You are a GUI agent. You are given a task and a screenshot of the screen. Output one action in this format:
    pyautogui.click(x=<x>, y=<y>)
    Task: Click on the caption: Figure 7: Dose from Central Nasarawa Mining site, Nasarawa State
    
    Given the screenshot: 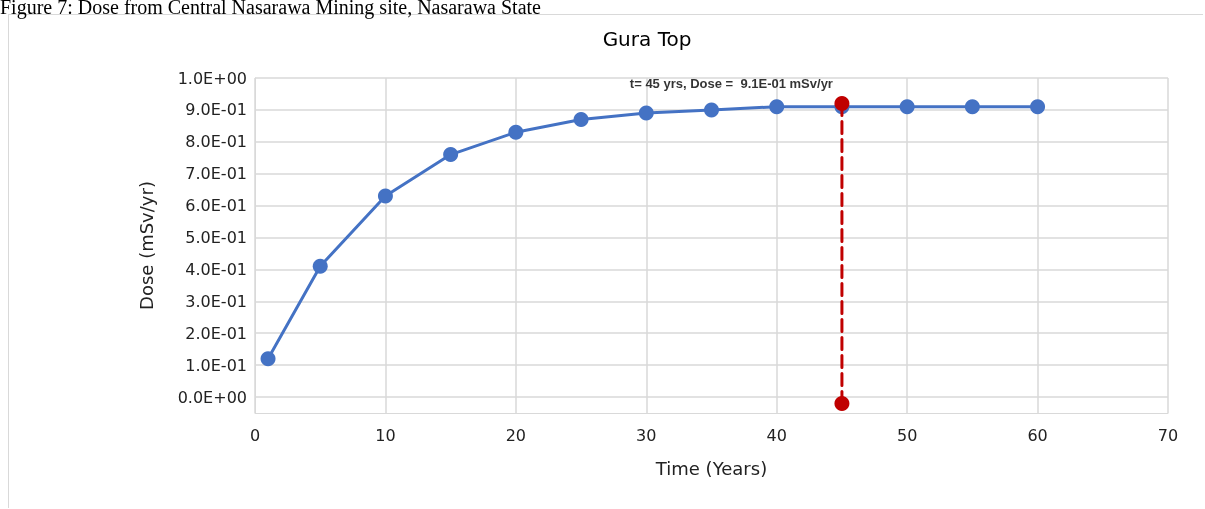 What is the action you would take?
    pyautogui.click(x=270, y=9)
    